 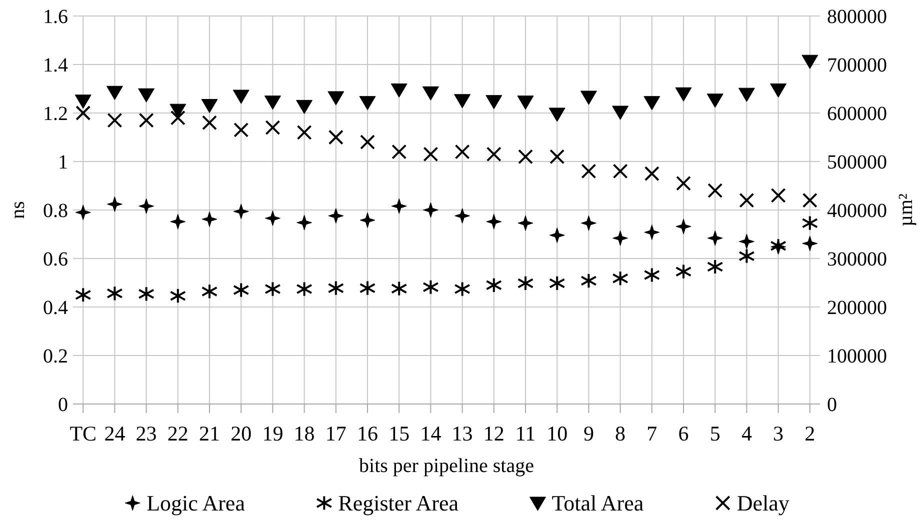 I want to click on y-tick-label: 1.4, so click(x=55, y=65).